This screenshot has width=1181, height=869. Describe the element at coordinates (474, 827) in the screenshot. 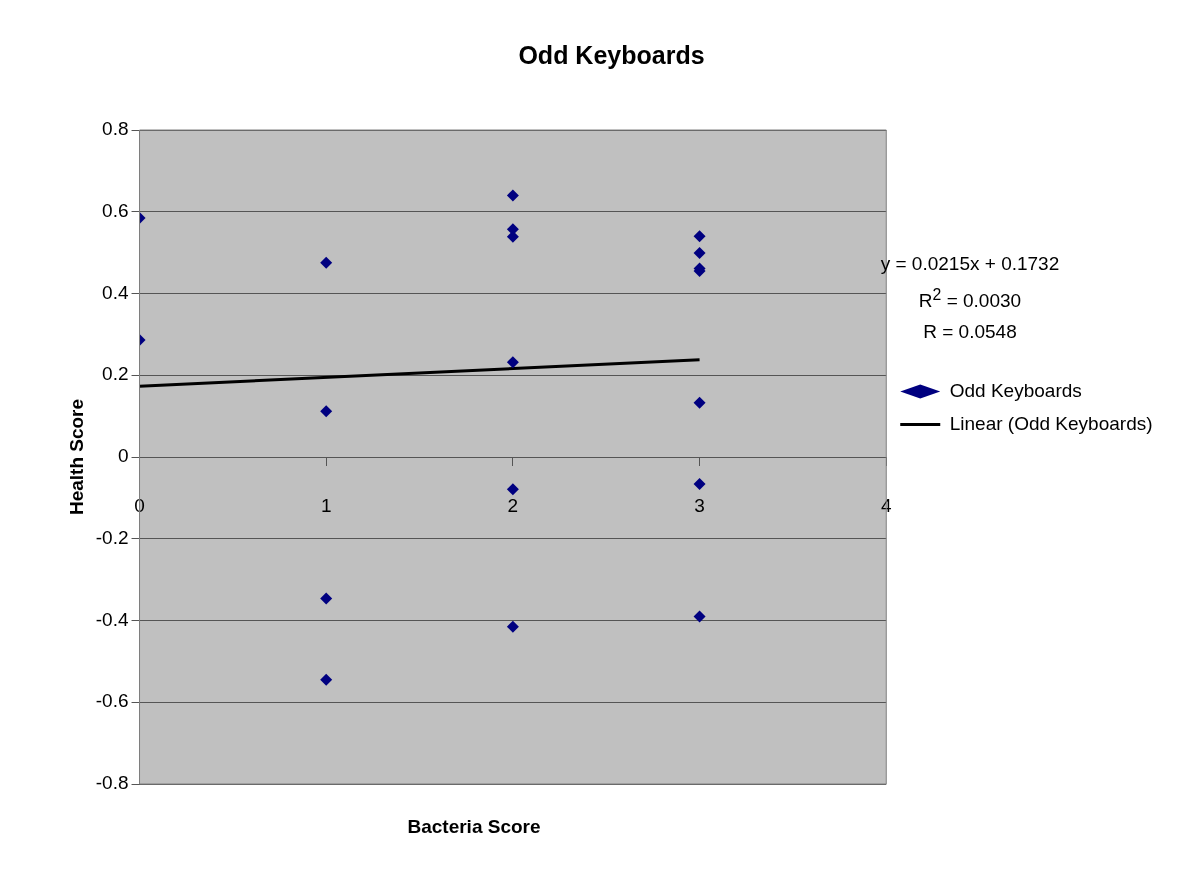

I see `x-axis-title: Bacteria Score` at that location.